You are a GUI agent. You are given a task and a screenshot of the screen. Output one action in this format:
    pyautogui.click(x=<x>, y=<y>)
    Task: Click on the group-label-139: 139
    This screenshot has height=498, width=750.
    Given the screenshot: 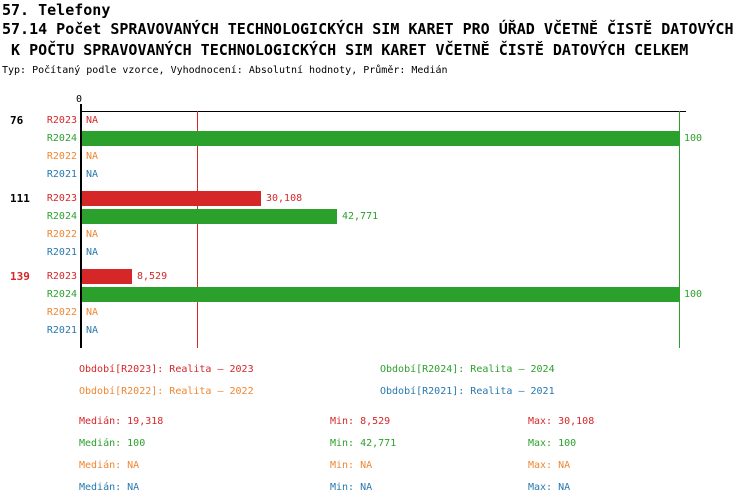 What is the action you would take?
    pyautogui.click(x=20, y=276)
    